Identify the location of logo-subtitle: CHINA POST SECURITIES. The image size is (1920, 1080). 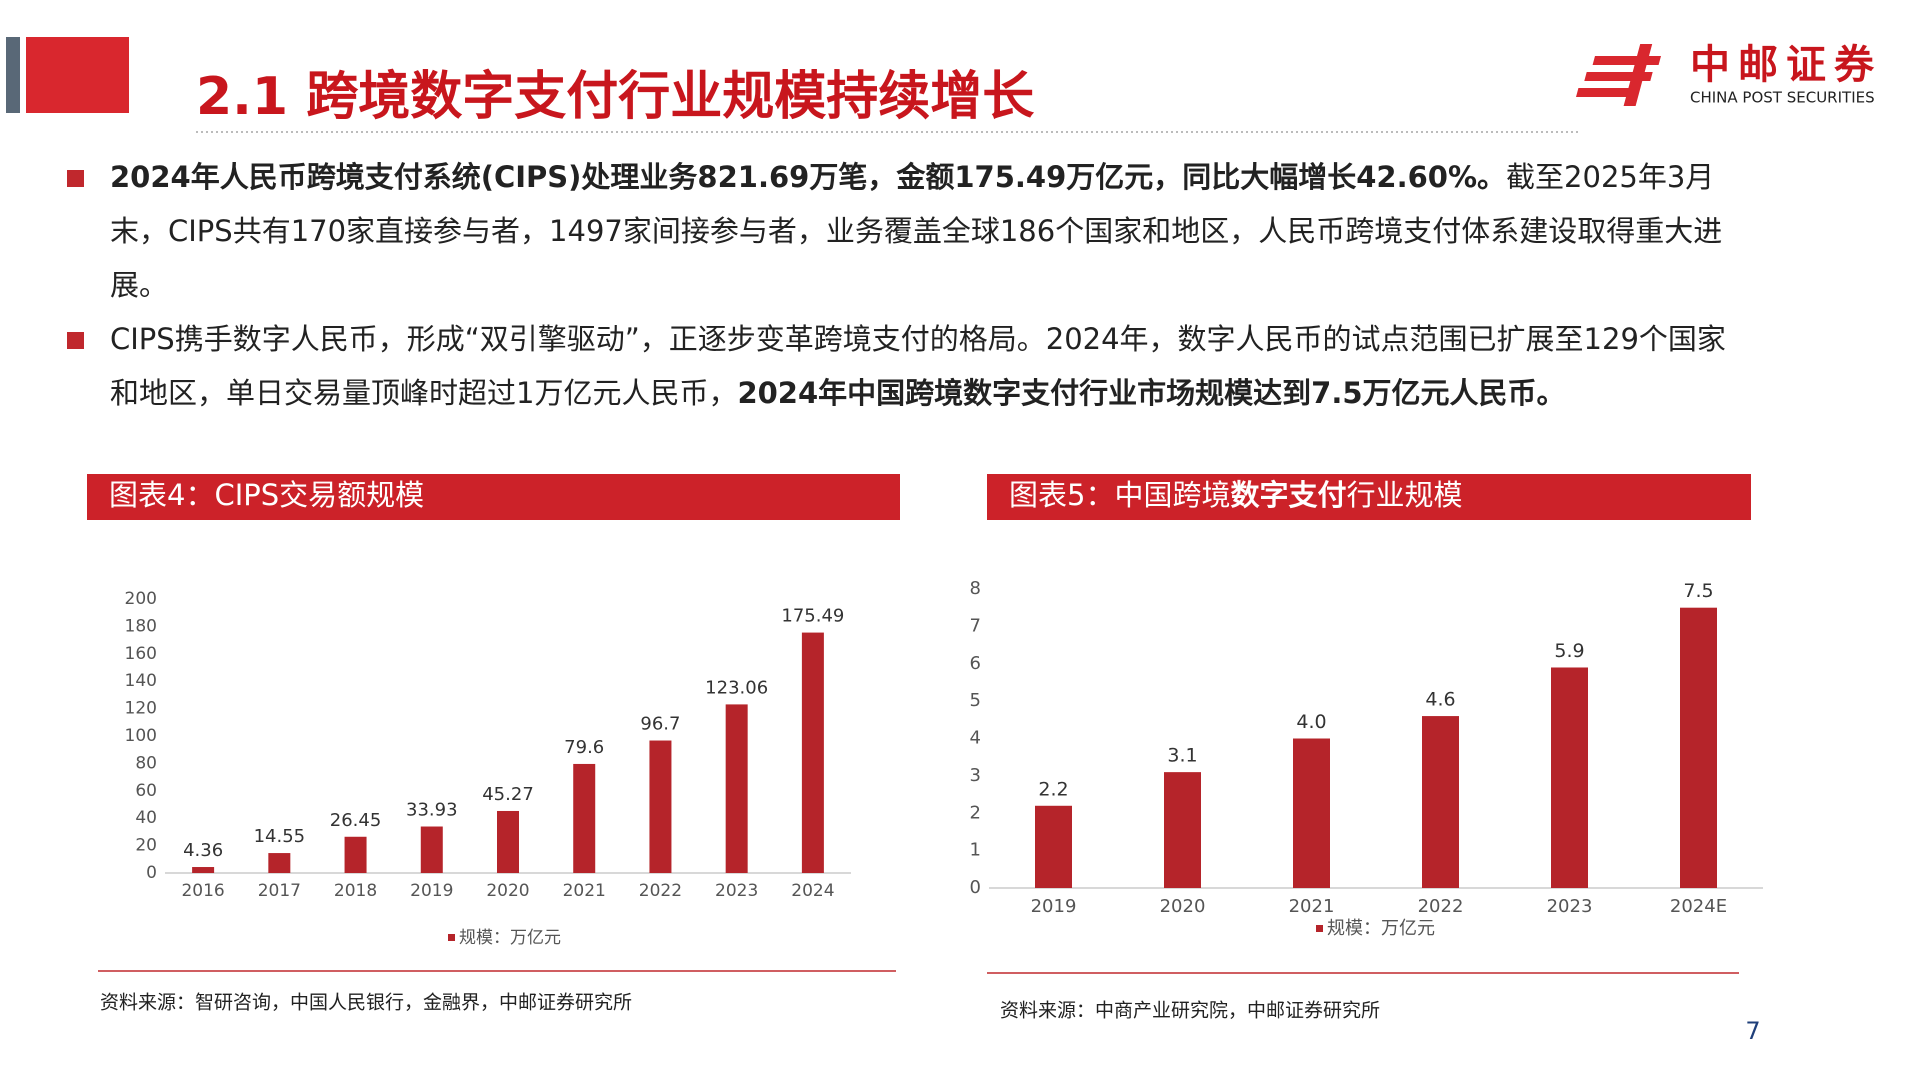
(1782, 98).